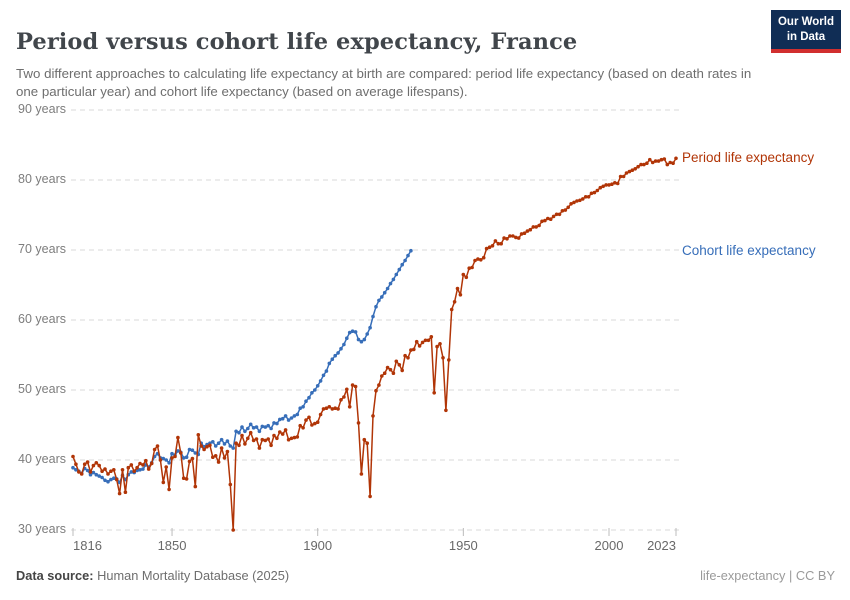 The image size is (850, 600). What do you see at coordinates (806, 37) in the screenshot?
I see `owid-logo-line2: in Data` at bounding box center [806, 37].